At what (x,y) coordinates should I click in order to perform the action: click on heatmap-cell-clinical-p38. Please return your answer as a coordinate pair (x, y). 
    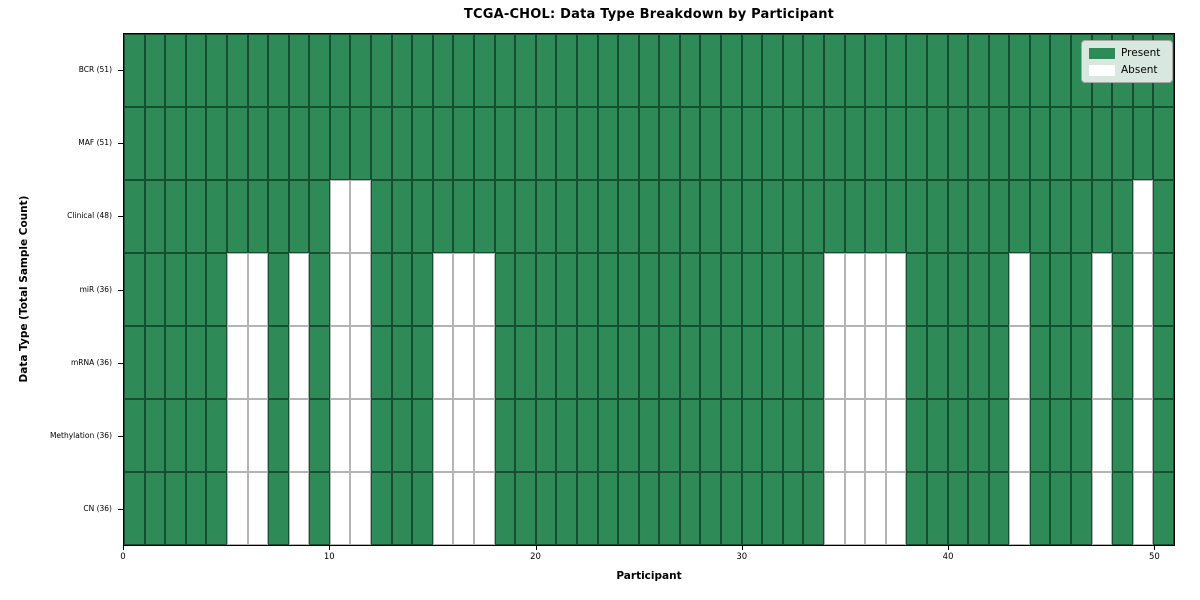
    Looking at the image, I should click on (916, 216).